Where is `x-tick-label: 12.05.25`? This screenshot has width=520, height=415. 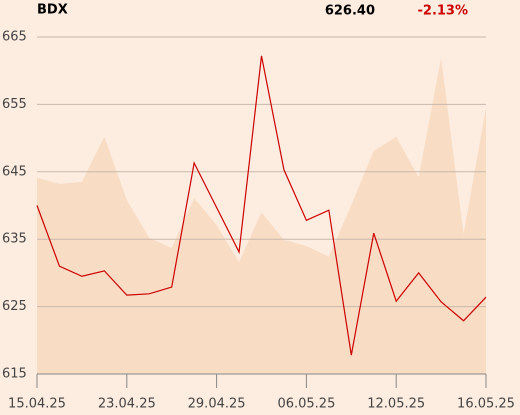 x-tick-label: 12.05.25 is located at coordinates (396, 404).